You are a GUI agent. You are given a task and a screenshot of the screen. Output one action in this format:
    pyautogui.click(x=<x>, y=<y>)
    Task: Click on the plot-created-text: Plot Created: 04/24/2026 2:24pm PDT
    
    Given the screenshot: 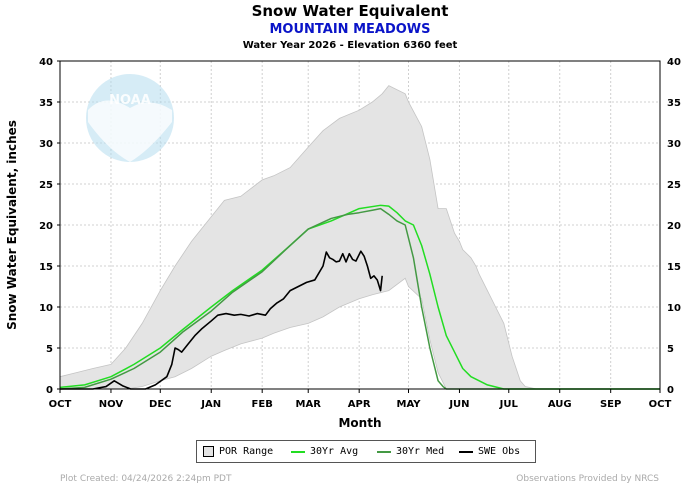 What is the action you would take?
    pyautogui.click(x=146, y=479)
    